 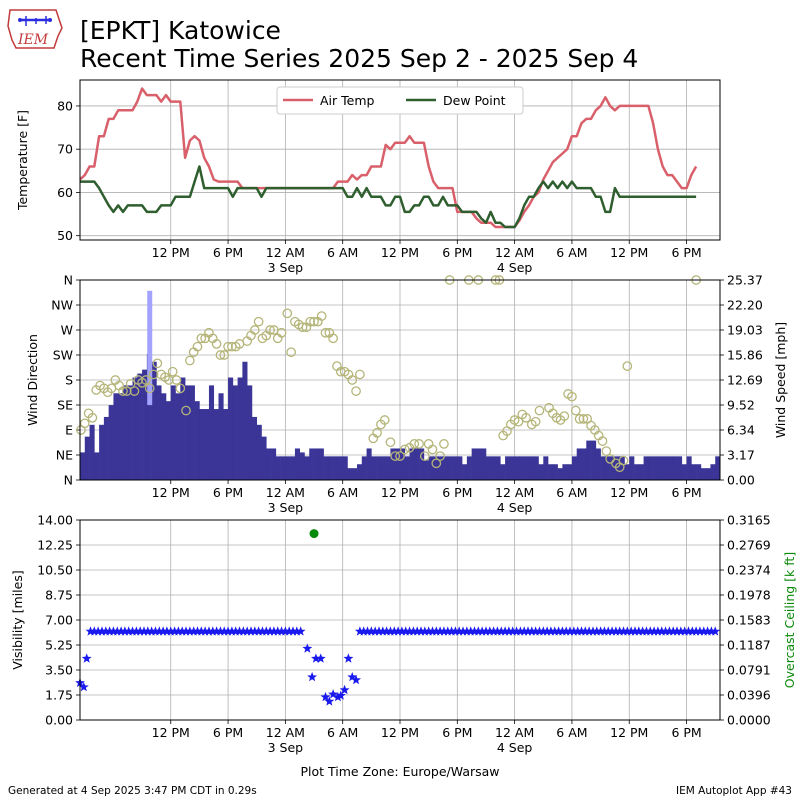 What do you see at coordinates (65, 192) in the screenshot?
I see `y-tick-label: 60` at bounding box center [65, 192].